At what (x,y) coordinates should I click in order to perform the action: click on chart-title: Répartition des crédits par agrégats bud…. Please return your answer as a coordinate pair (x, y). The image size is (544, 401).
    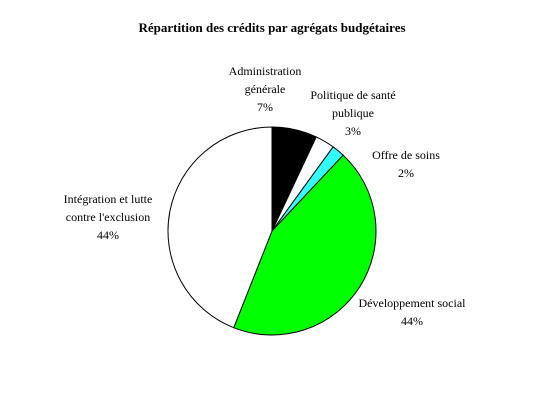
    Looking at the image, I should click on (272, 27).